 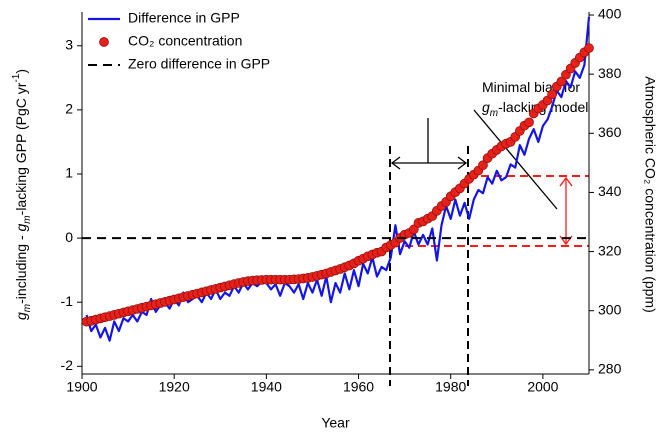 I want to click on x-tick-label: 1960, so click(x=358, y=387).